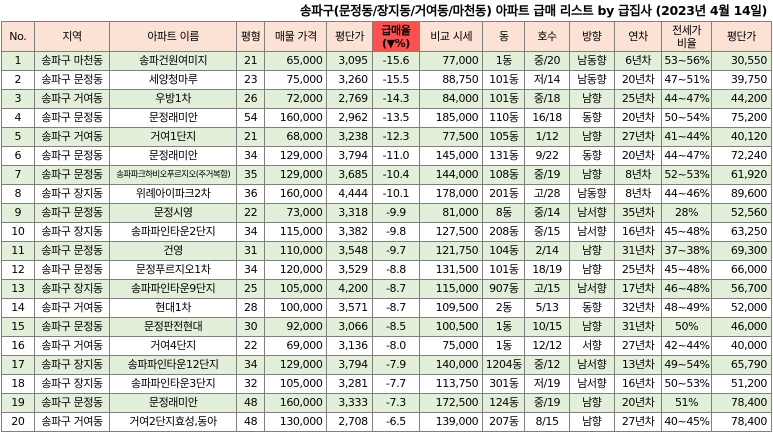  Describe the element at coordinates (72, 36) in the screenshot. I see `header-region: 지역` at that location.